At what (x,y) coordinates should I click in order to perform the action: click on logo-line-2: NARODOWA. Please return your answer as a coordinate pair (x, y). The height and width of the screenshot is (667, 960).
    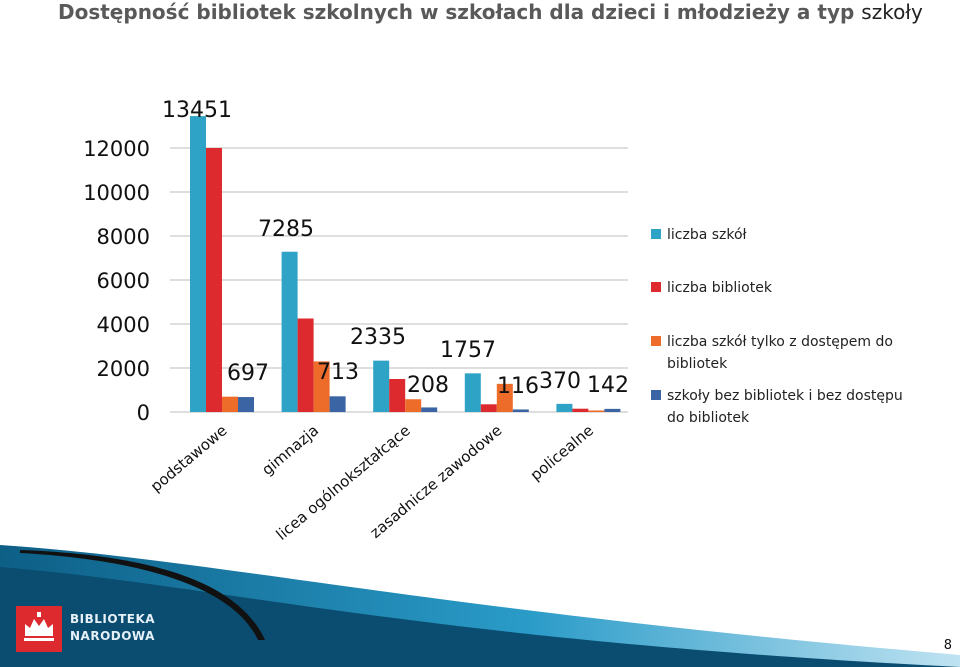
    Looking at the image, I should click on (112, 636).